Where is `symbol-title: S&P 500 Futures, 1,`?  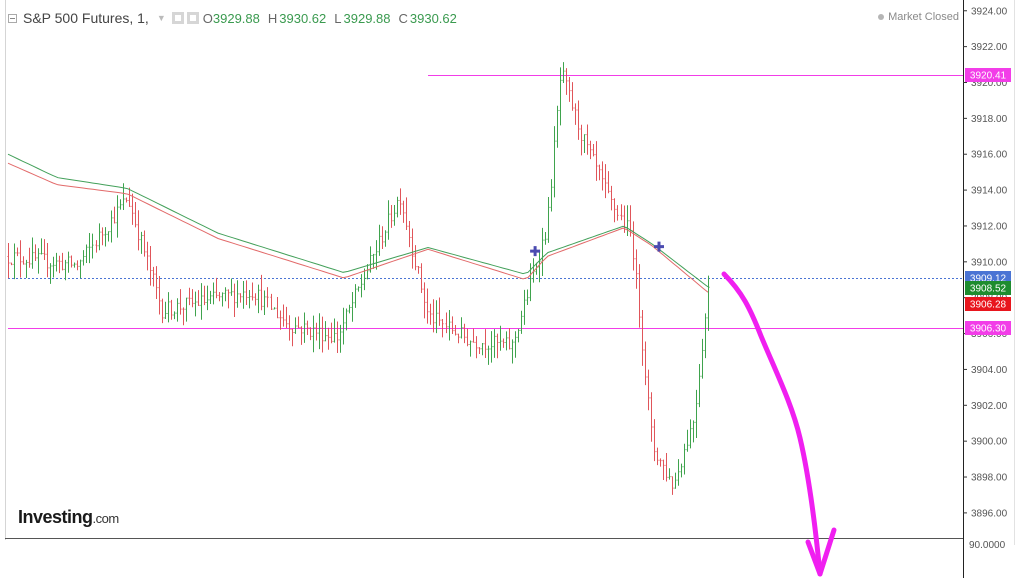
symbol-title: S&P 500 Futures, 1, is located at coordinates (86, 18).